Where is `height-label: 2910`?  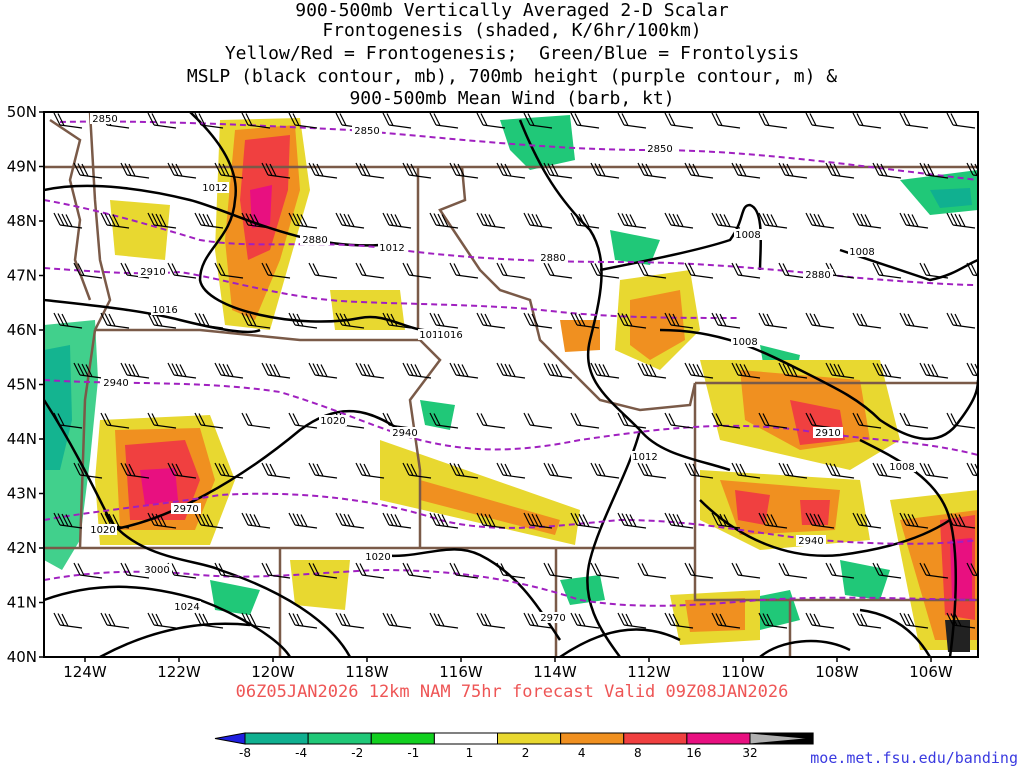 height-label: 2910 is located at coordinates (827, 433).